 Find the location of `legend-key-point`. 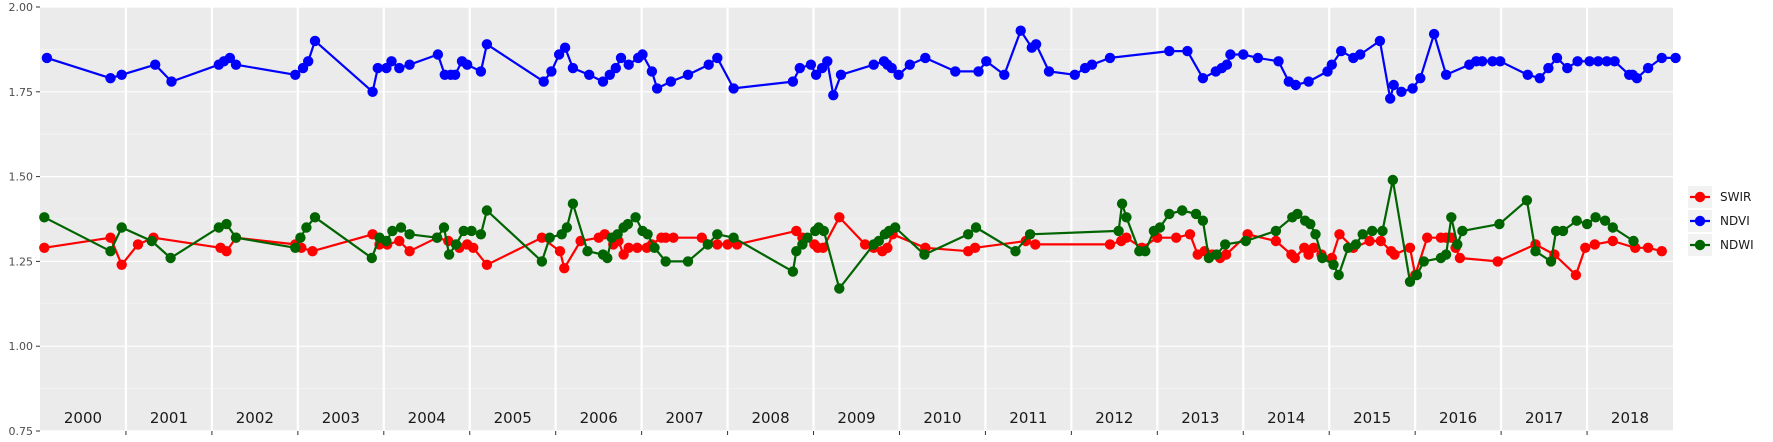

legend-key-point is located at coordinates (1700, 197).